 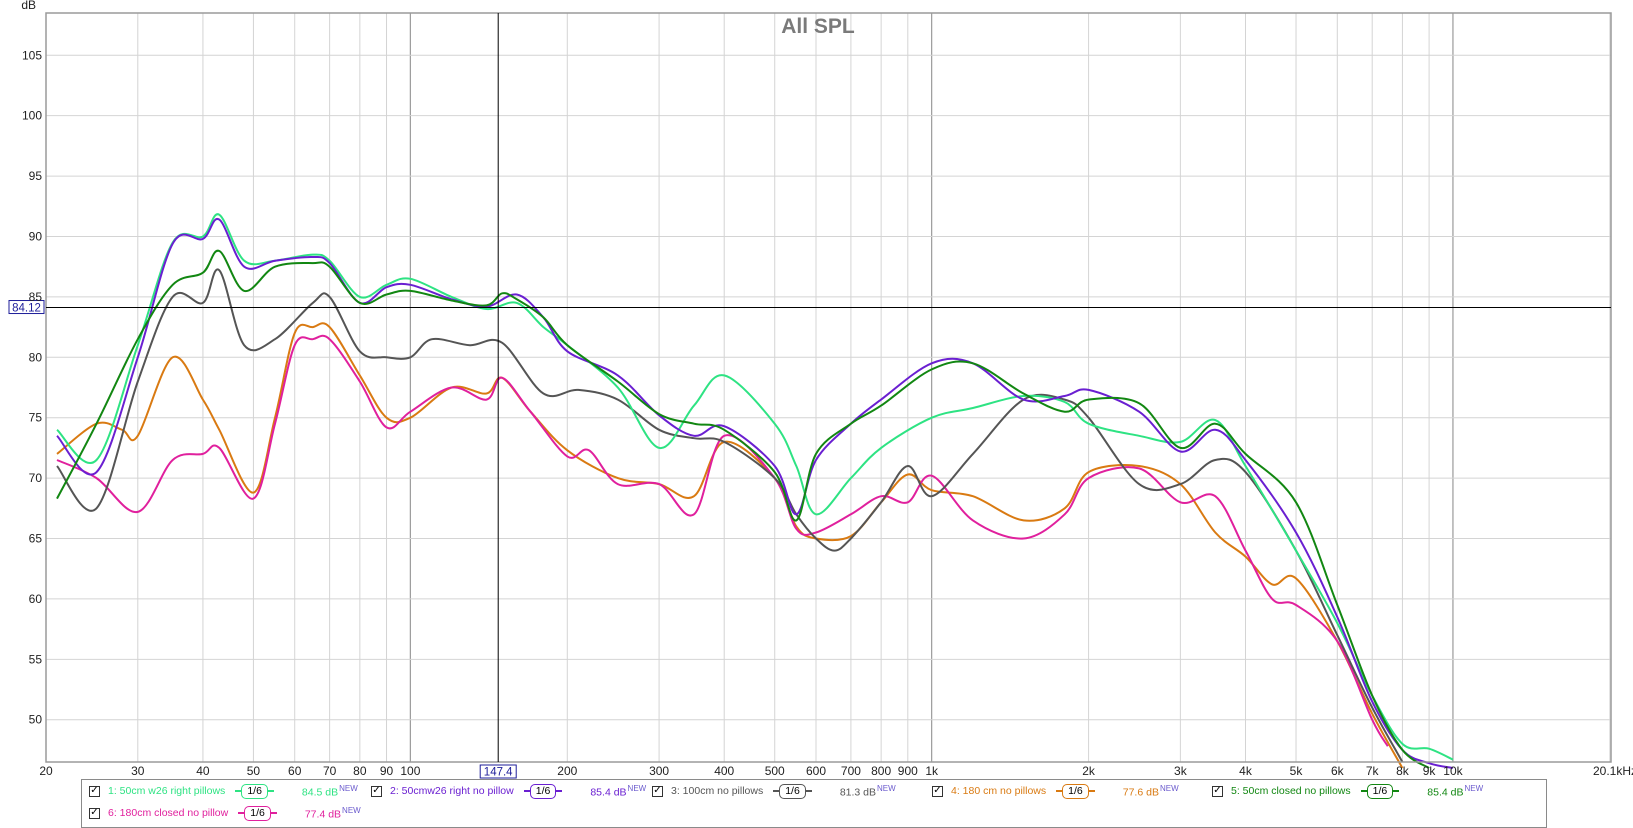 What do you see at coordinates (1291, 791) in the screenshot?
I see `legend-label: 5: 50cm closed no pillows` at bounding box center [1291, 791].